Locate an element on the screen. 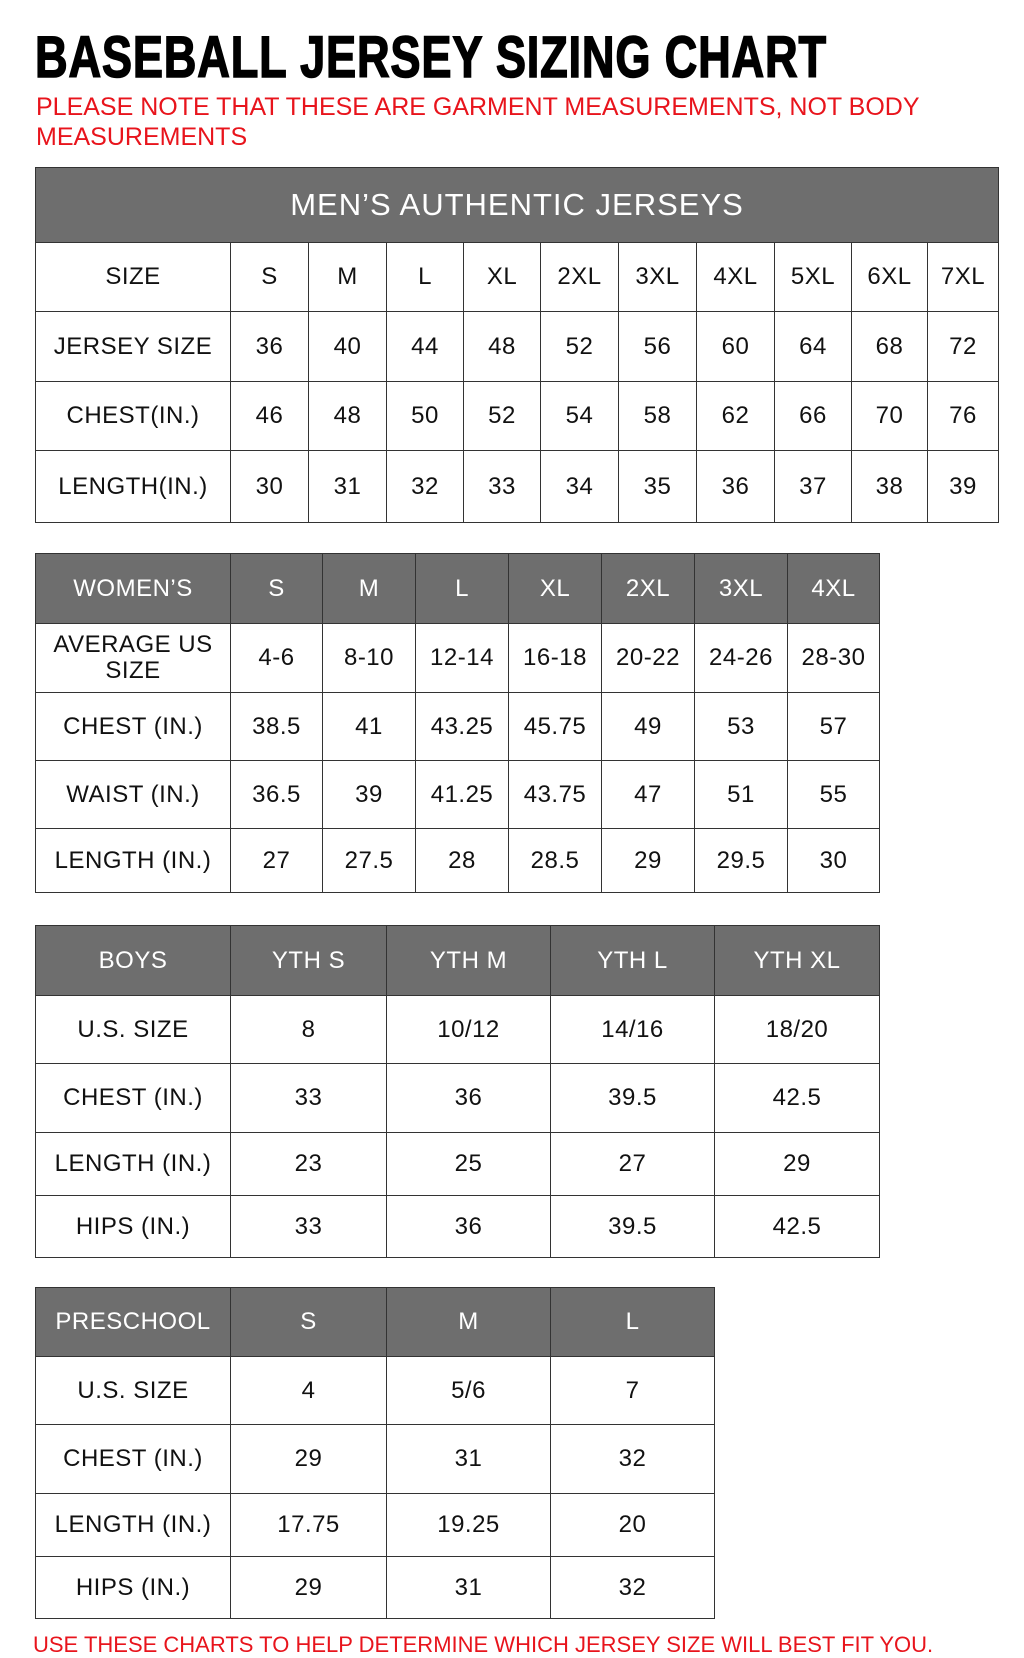 Image resolution: width=1024 pixels, height=1658 pixels. table-row: WAIST (IN.) 36.5 39 41.25 43.75 47 51 55 is located at coordinates (457, 794).